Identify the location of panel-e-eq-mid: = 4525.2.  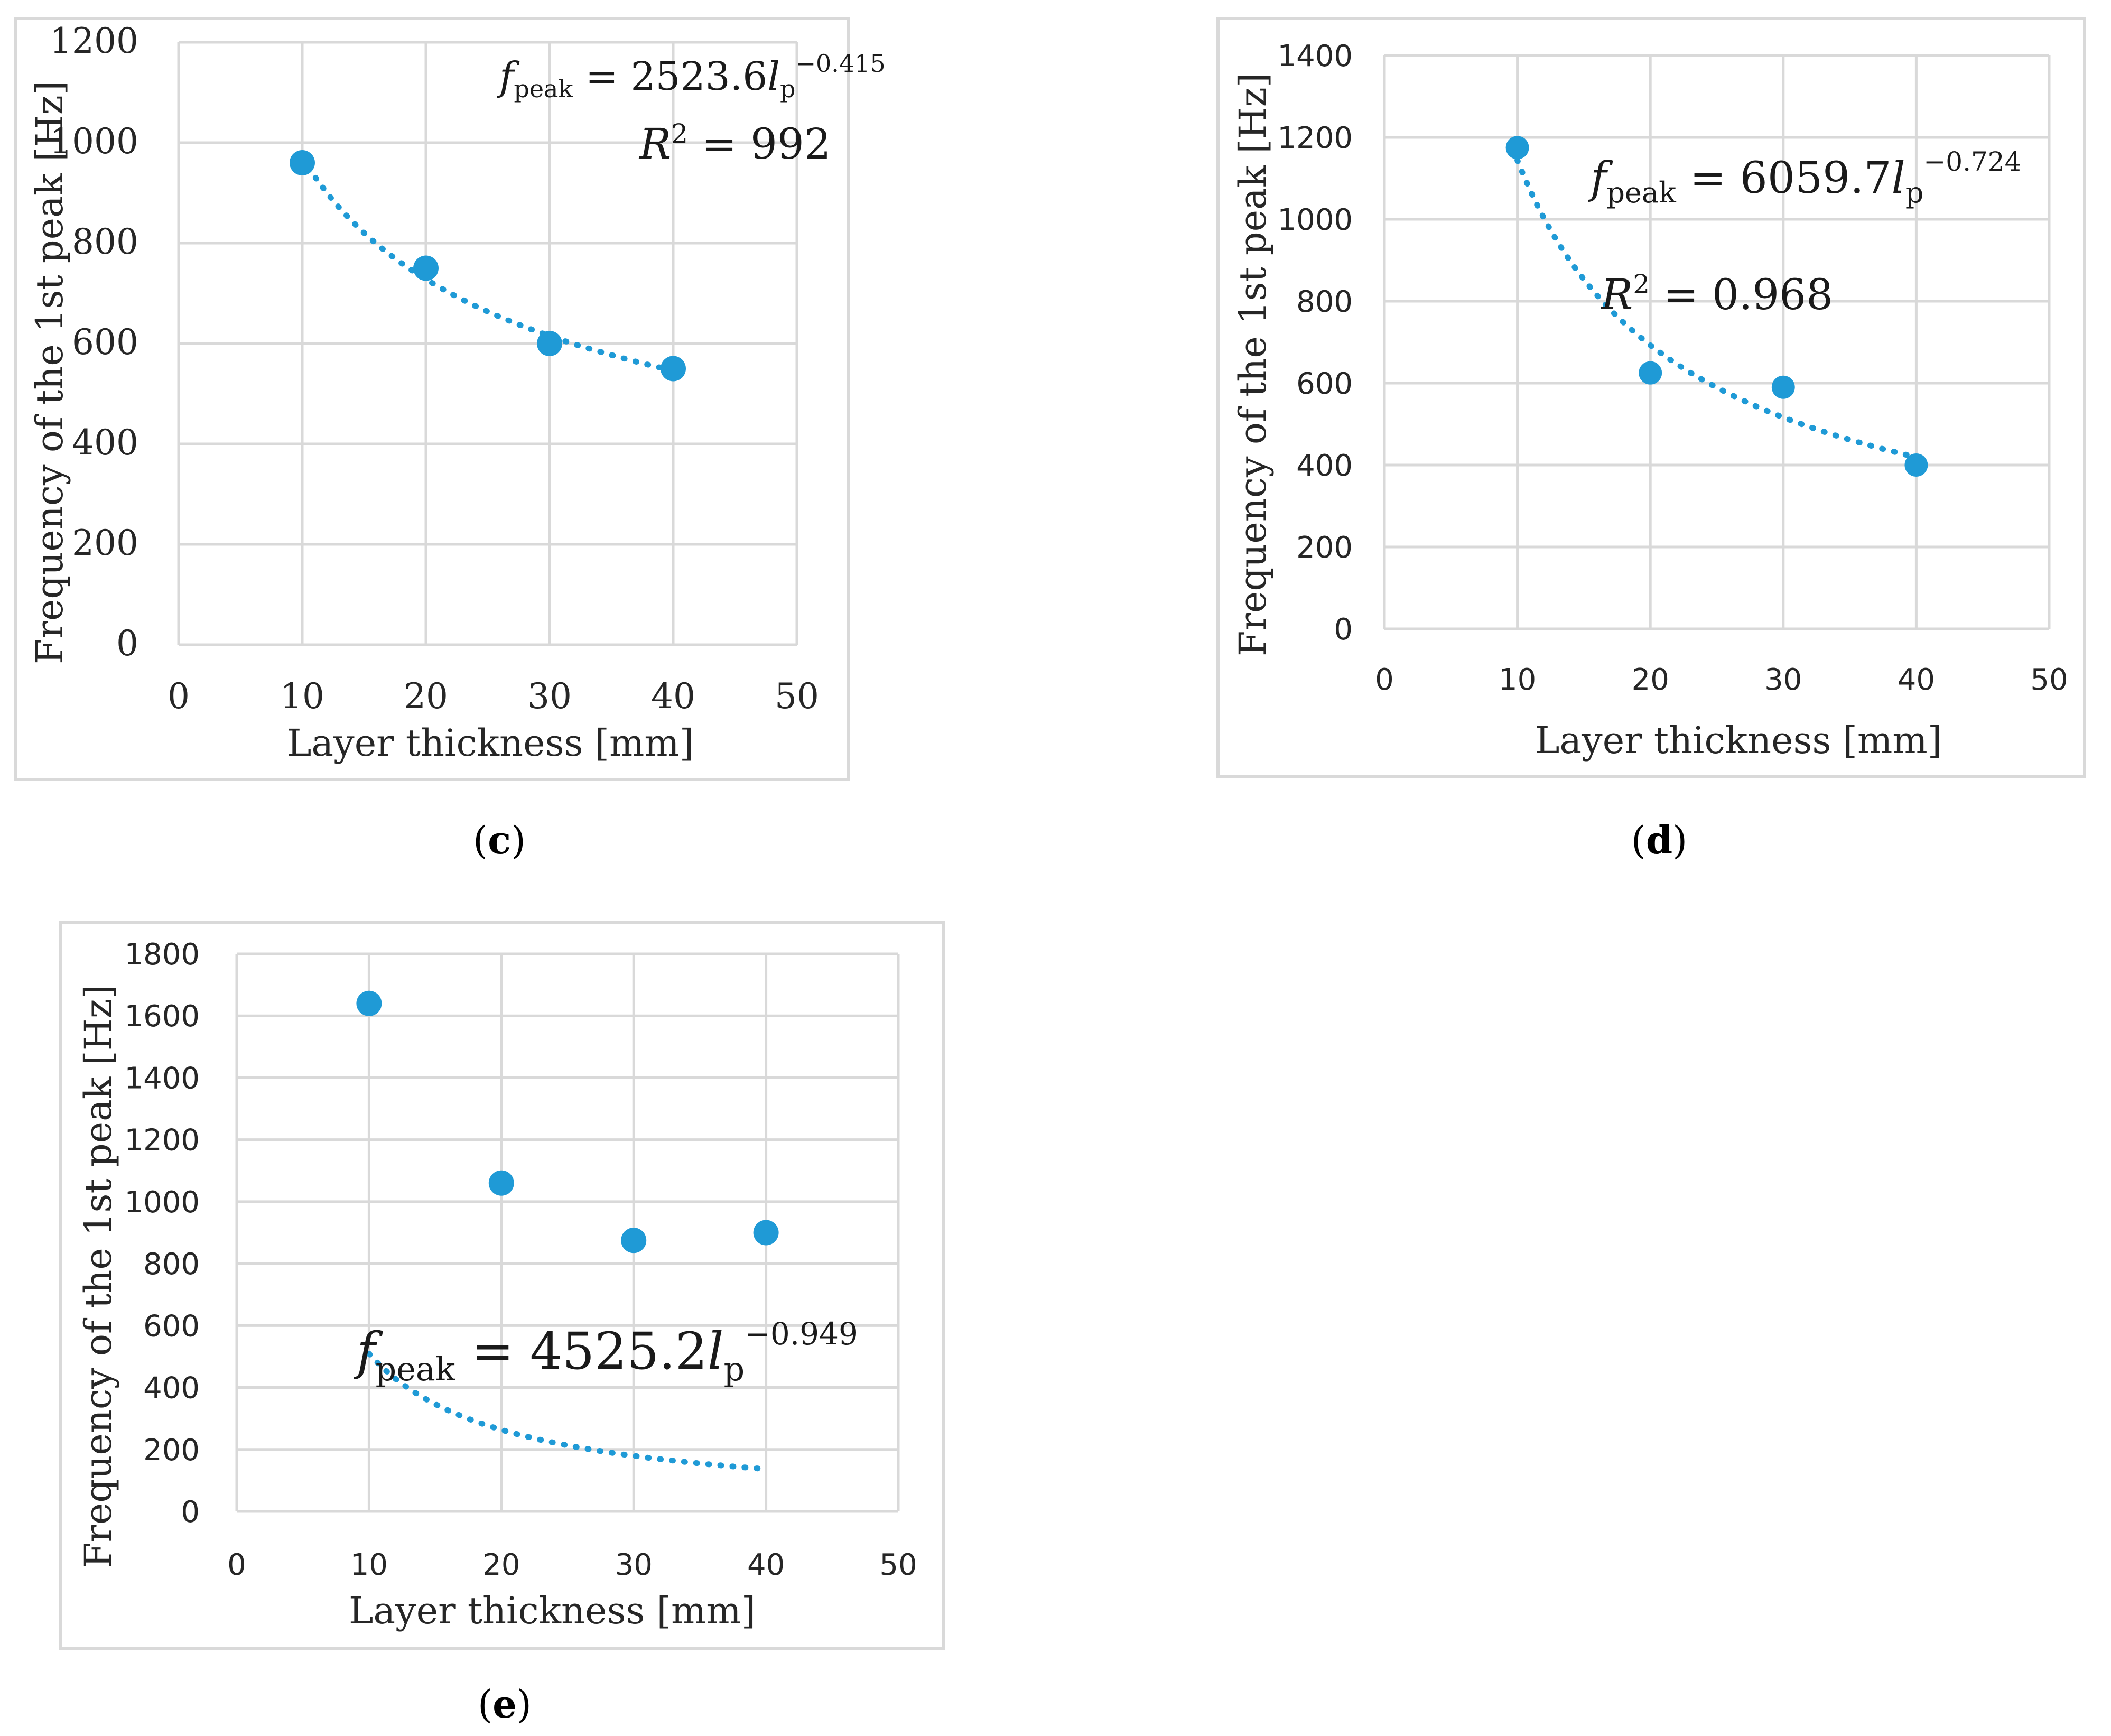
(581, 1352).